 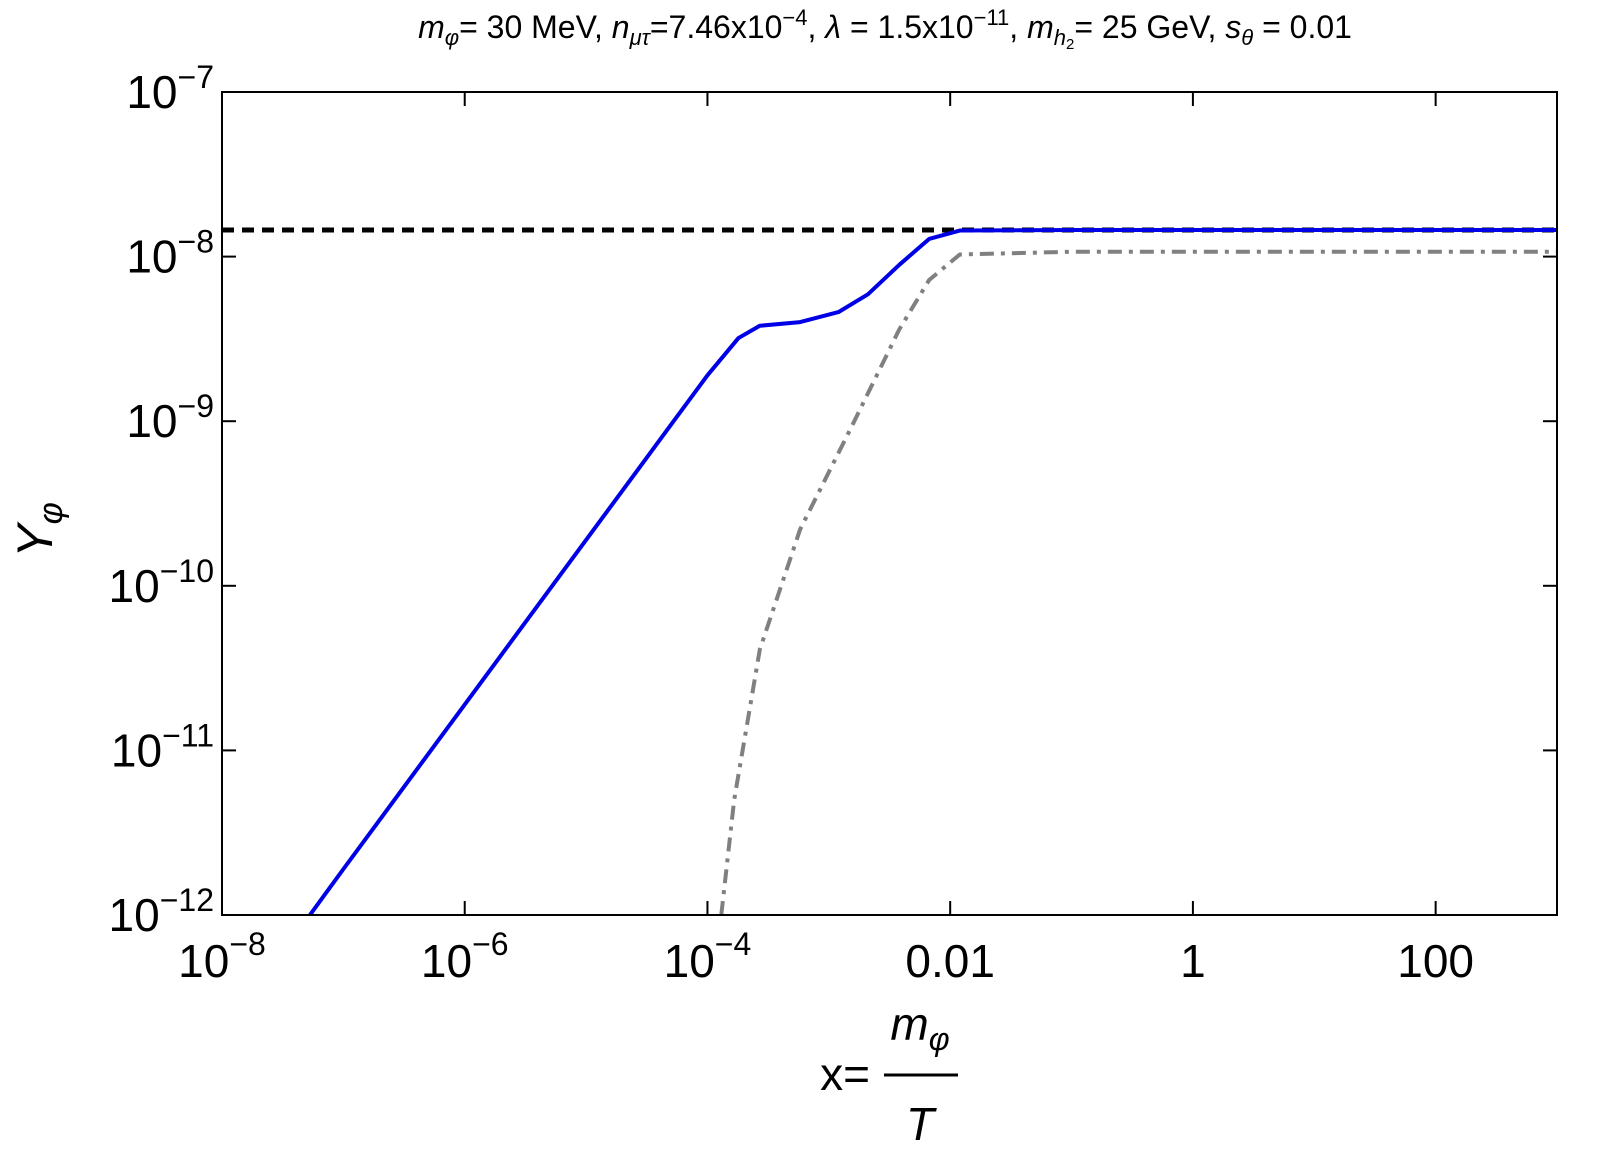 What do you see at coordinates (845, 1074) in the screenshot?
I see `x-label-prefix: x=` at bounding box center [845, 1074].